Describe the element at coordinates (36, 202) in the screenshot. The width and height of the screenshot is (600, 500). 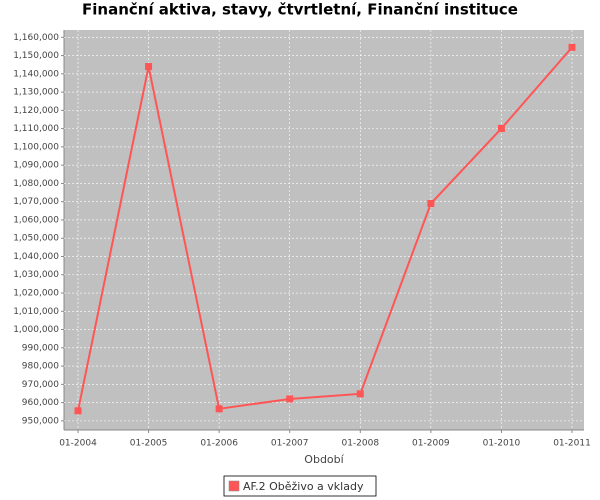
I see `y-tick-label: 1,070,000` at that location.